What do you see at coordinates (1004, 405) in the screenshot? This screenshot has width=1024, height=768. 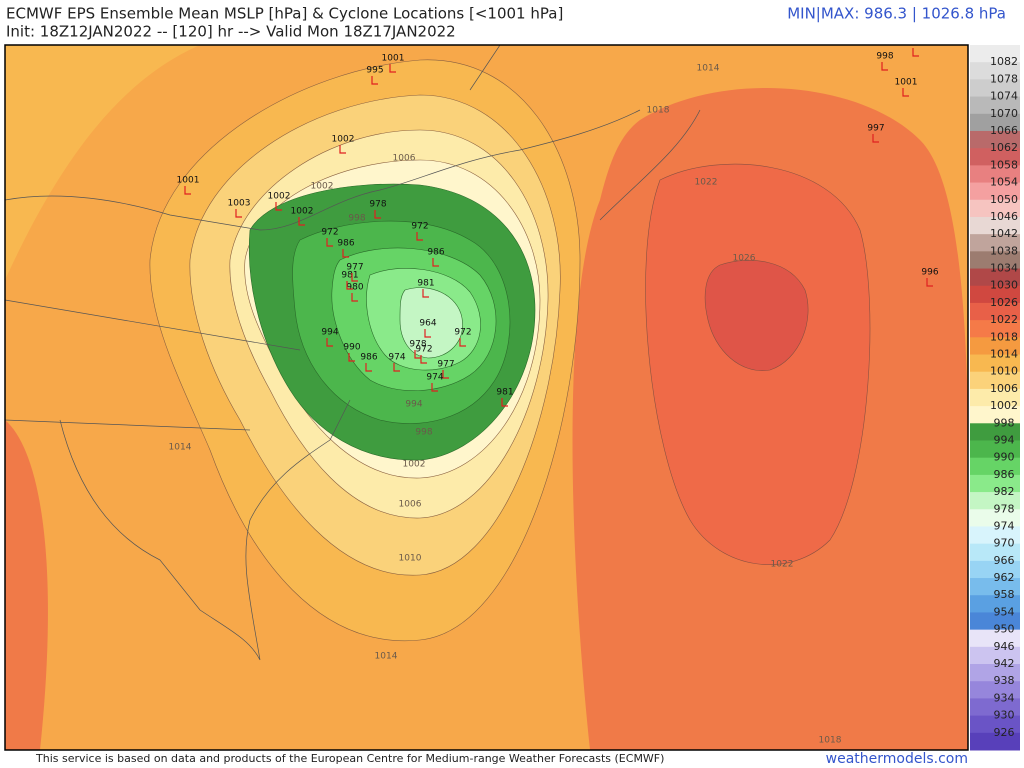 I see `colorbar-label: 1002` at bounding box center [1004, 405].